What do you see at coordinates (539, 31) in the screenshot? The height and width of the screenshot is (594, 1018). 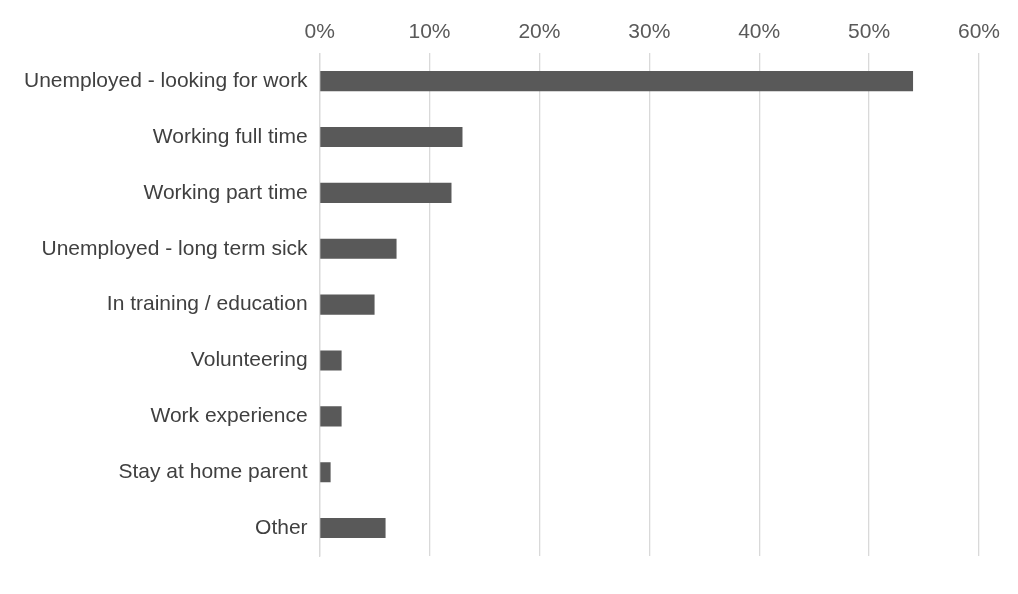 I see `x-tick-label: 20%` at bounding box center [539, 31].